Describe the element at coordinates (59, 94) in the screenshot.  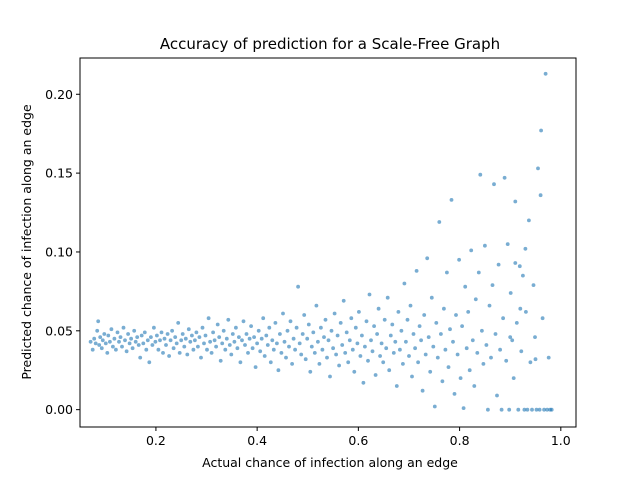
I see `y-tick-label: 0.20` at that location.